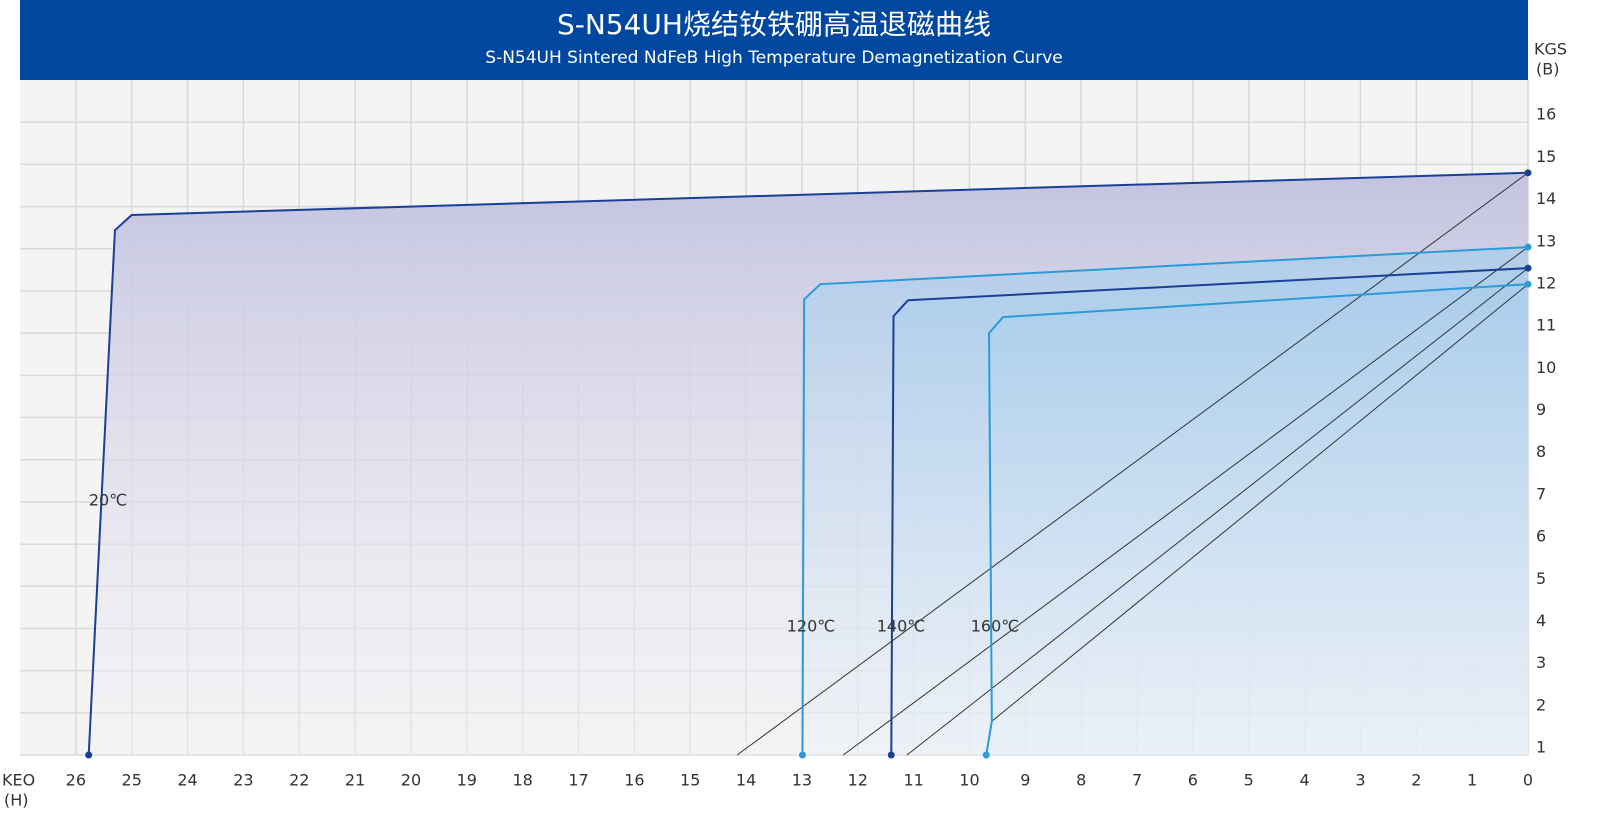 The width and height of the screenshot is (1598, 825). What do you see at coordinates (1137, 780) in the screenshot?
I see `x-tick-label: 7` at bounding box center [1137, 780].